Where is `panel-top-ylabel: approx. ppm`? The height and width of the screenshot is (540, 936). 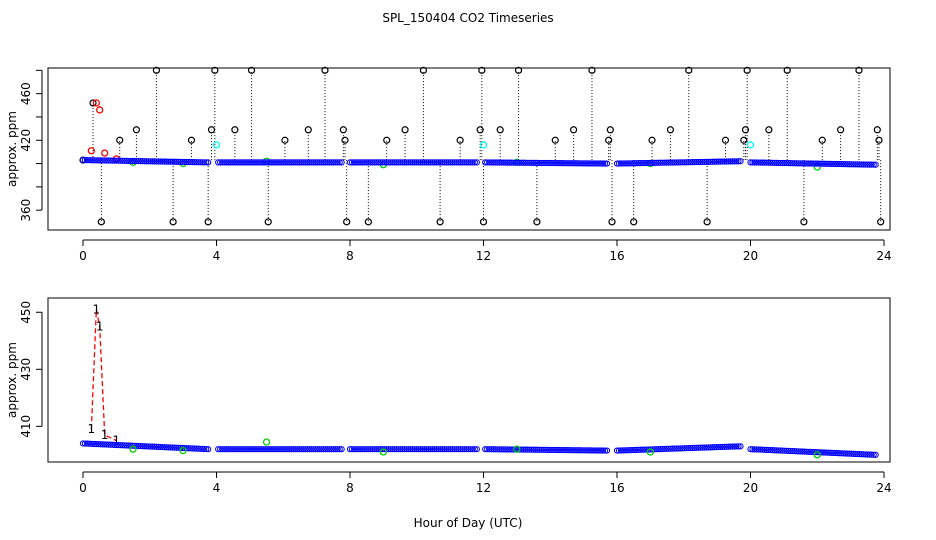 panel-top-ylabel: approx. ppm is located at coordinates (12, 149).